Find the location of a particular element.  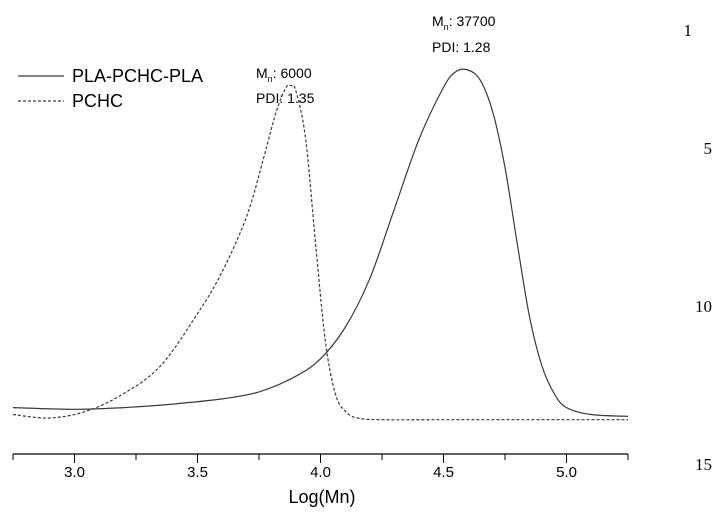

legend-label-pla-pchc-pla: PLA-PCHC-PLA is located at coordinates (137, 76).